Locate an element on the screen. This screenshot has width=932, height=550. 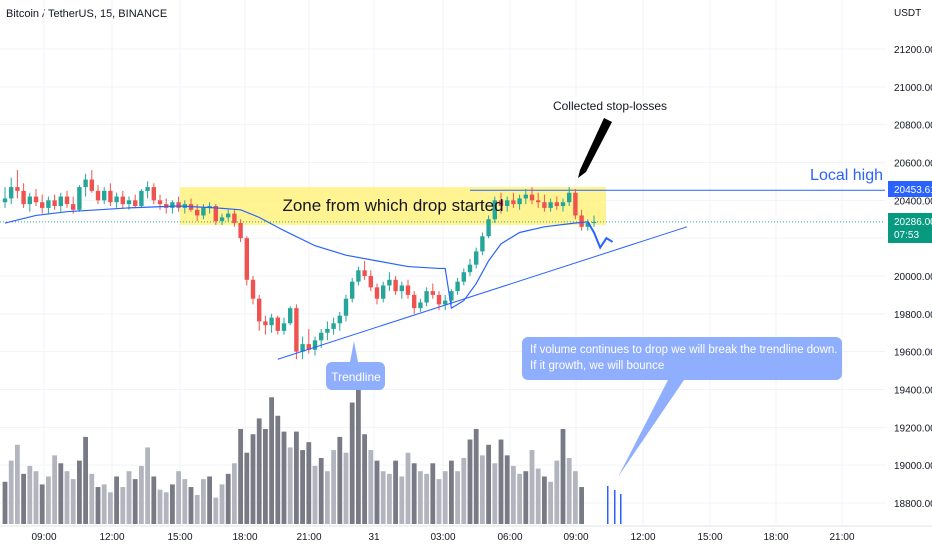
projected-volume-bar is located at coordinates (615, 507).